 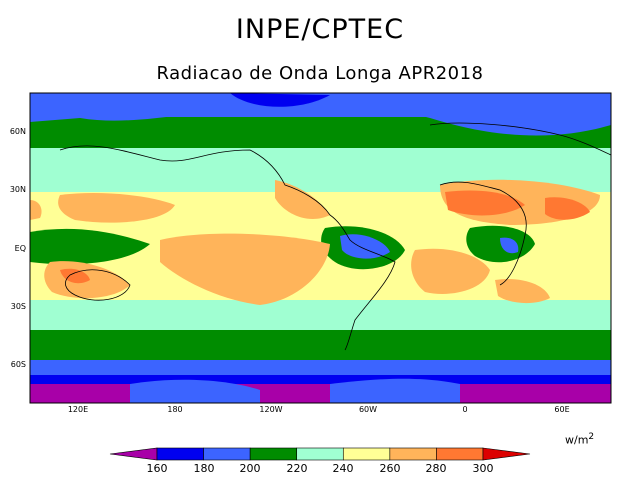 What do you see at coordinates (483, 468) in the screenshot?
I see `colorbar-label-300: 300` at bounding box center [483, 468].